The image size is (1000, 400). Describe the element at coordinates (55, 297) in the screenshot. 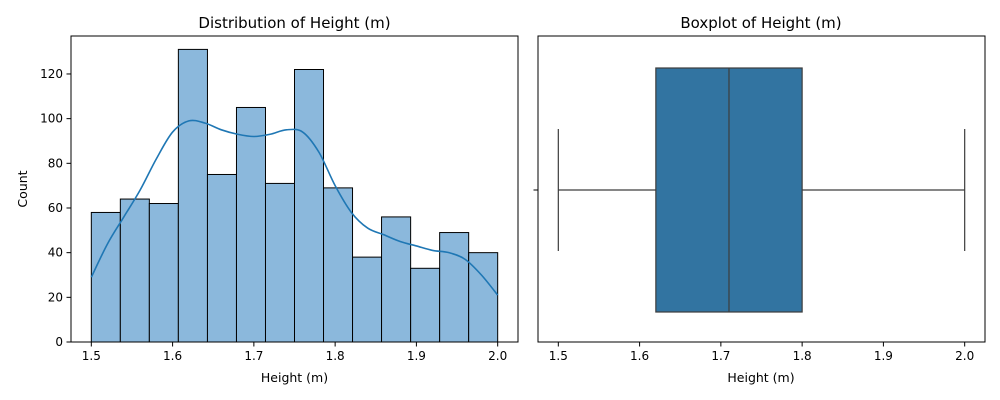

I see `y-tick-label: 20` at that location.